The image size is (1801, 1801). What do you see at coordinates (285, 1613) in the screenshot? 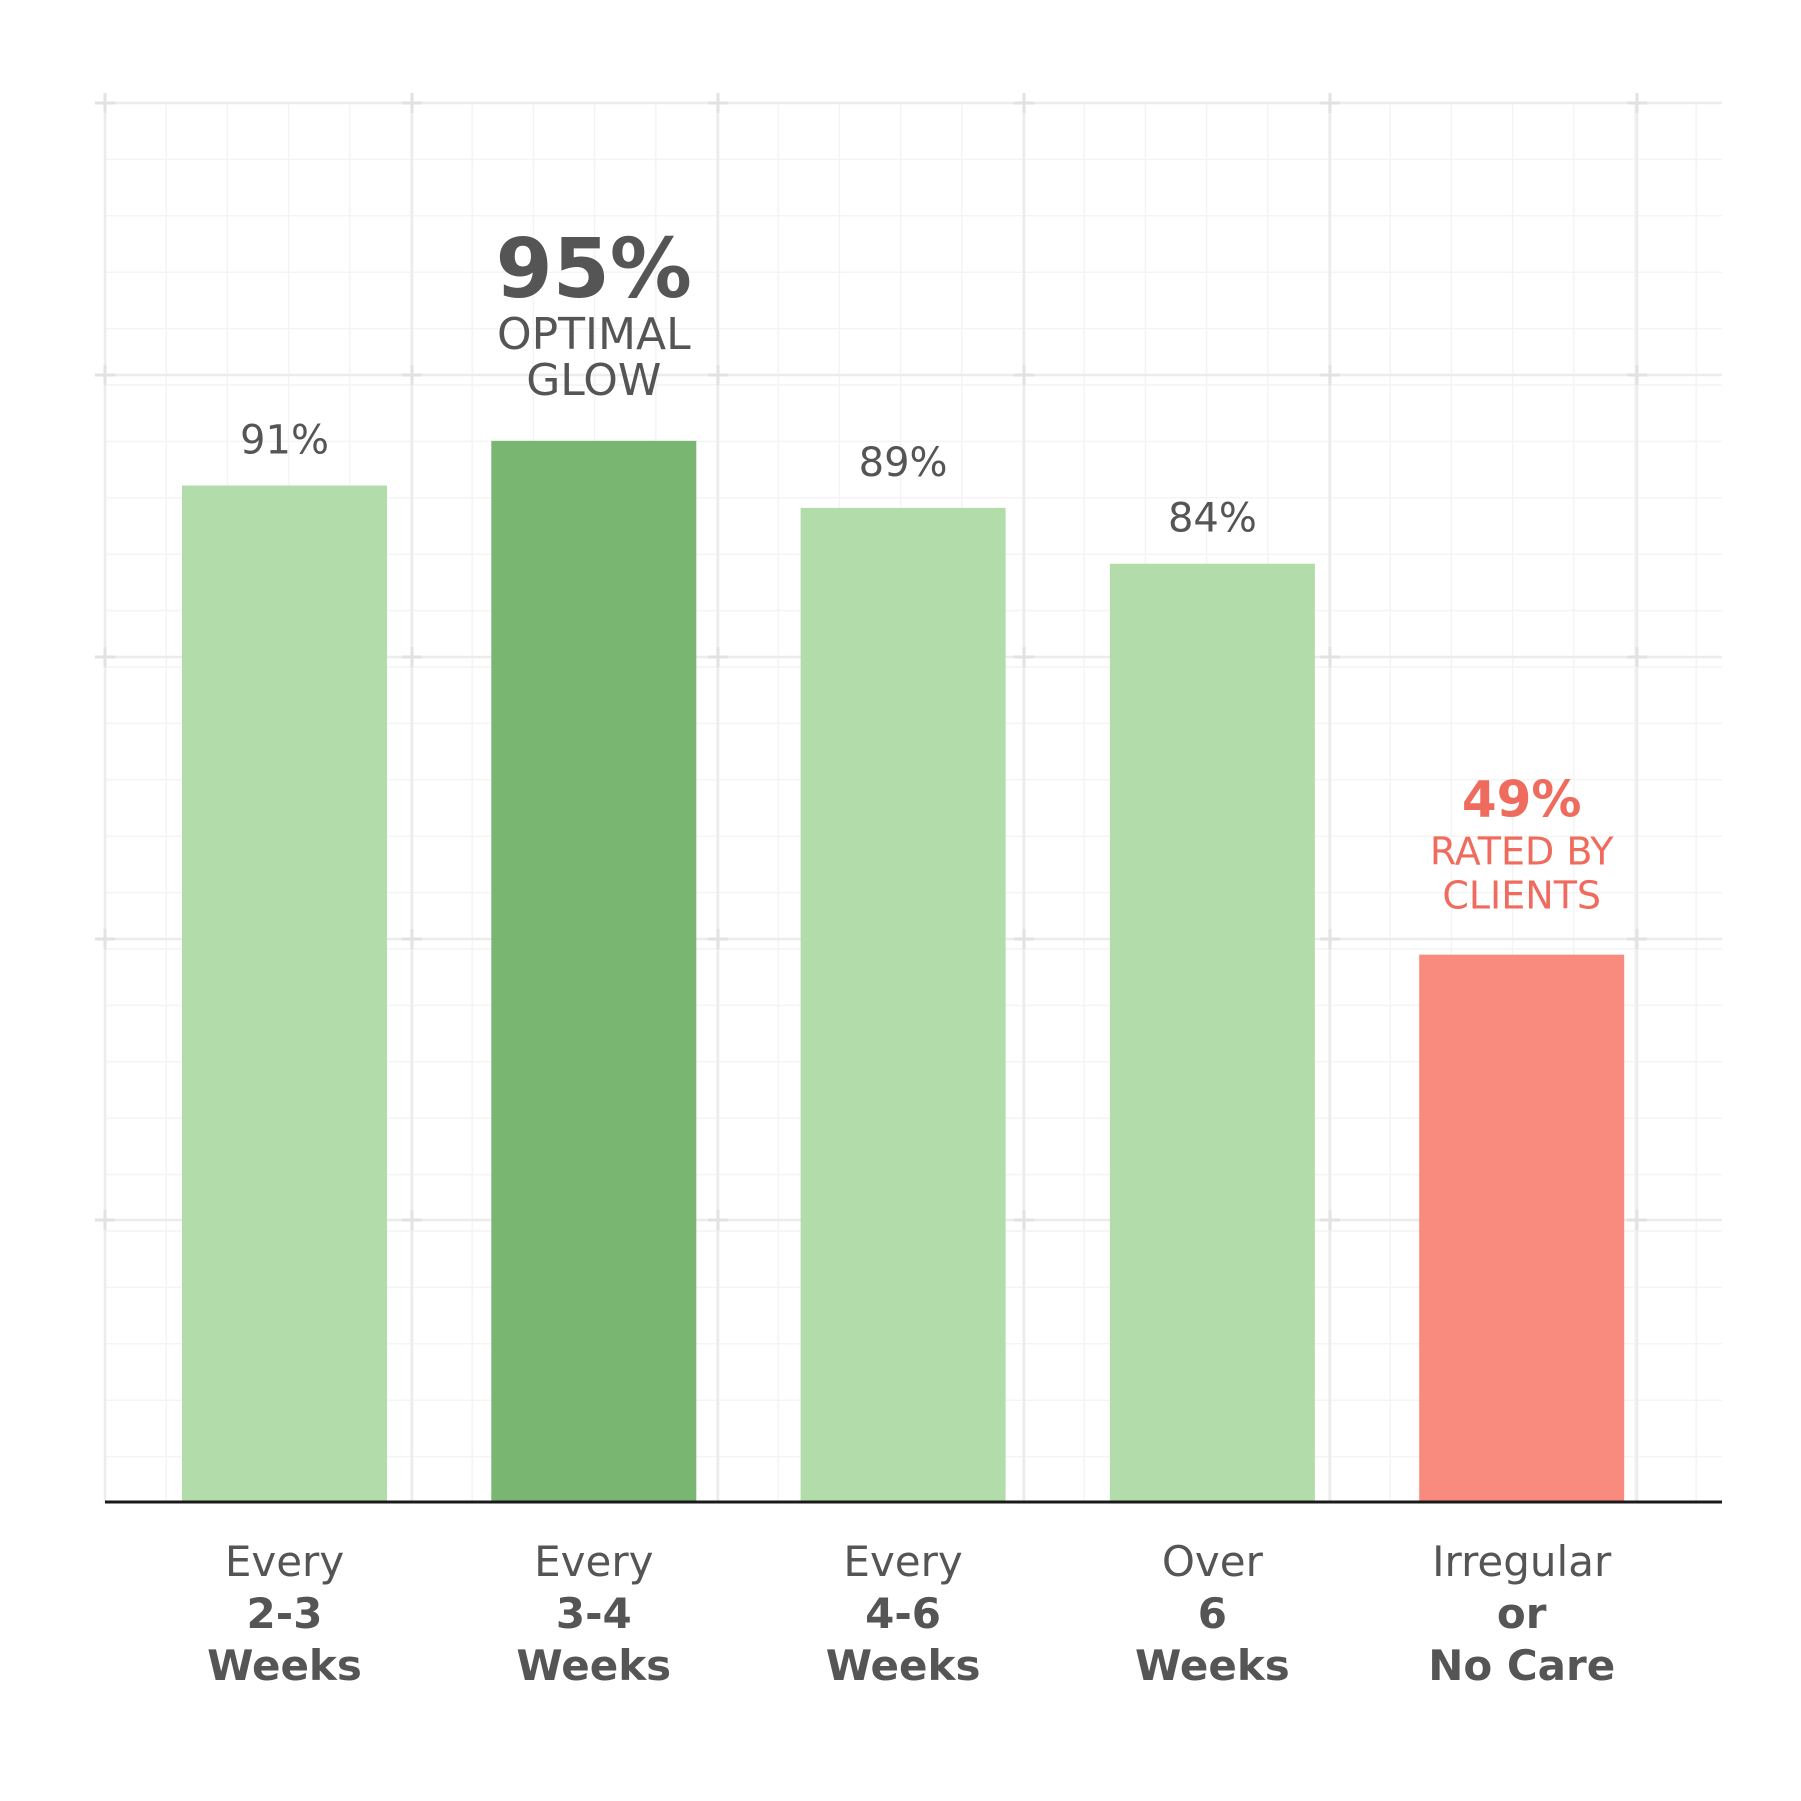
I see `category-label-line2: 2-3` at bounding box center [285, 1613].